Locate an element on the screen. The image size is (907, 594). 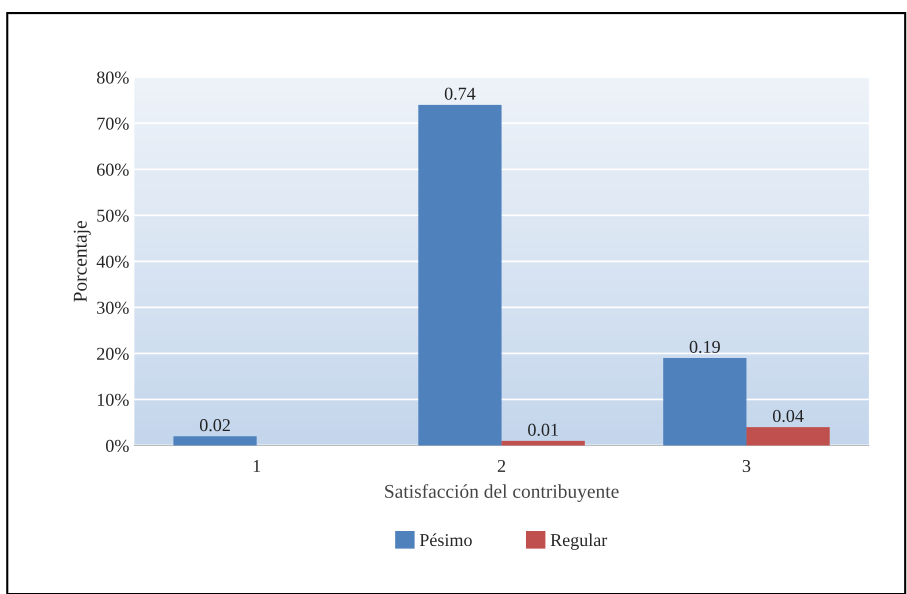
y-tick-label: 80% is located at coordinates (112, 77).